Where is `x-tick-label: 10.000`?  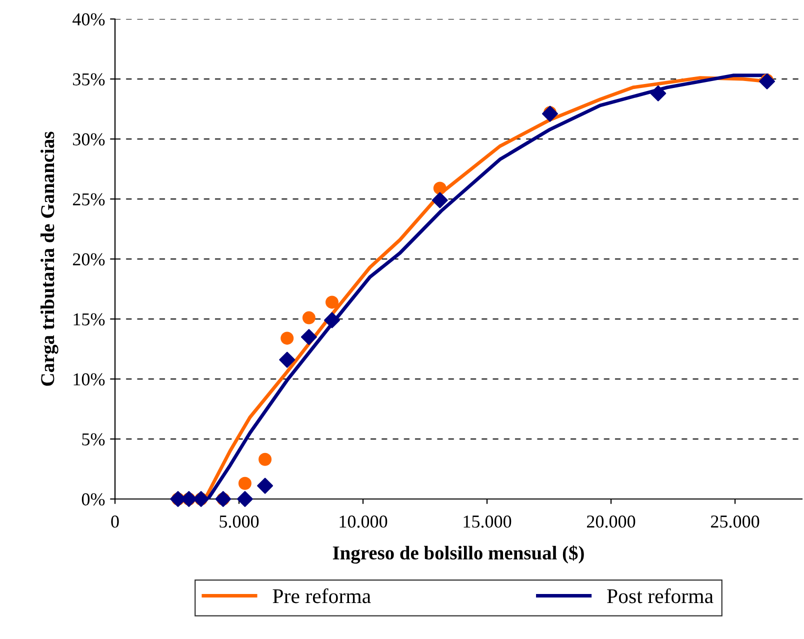 x-tick-label: 10.000 is located at coordinates (364, 521).